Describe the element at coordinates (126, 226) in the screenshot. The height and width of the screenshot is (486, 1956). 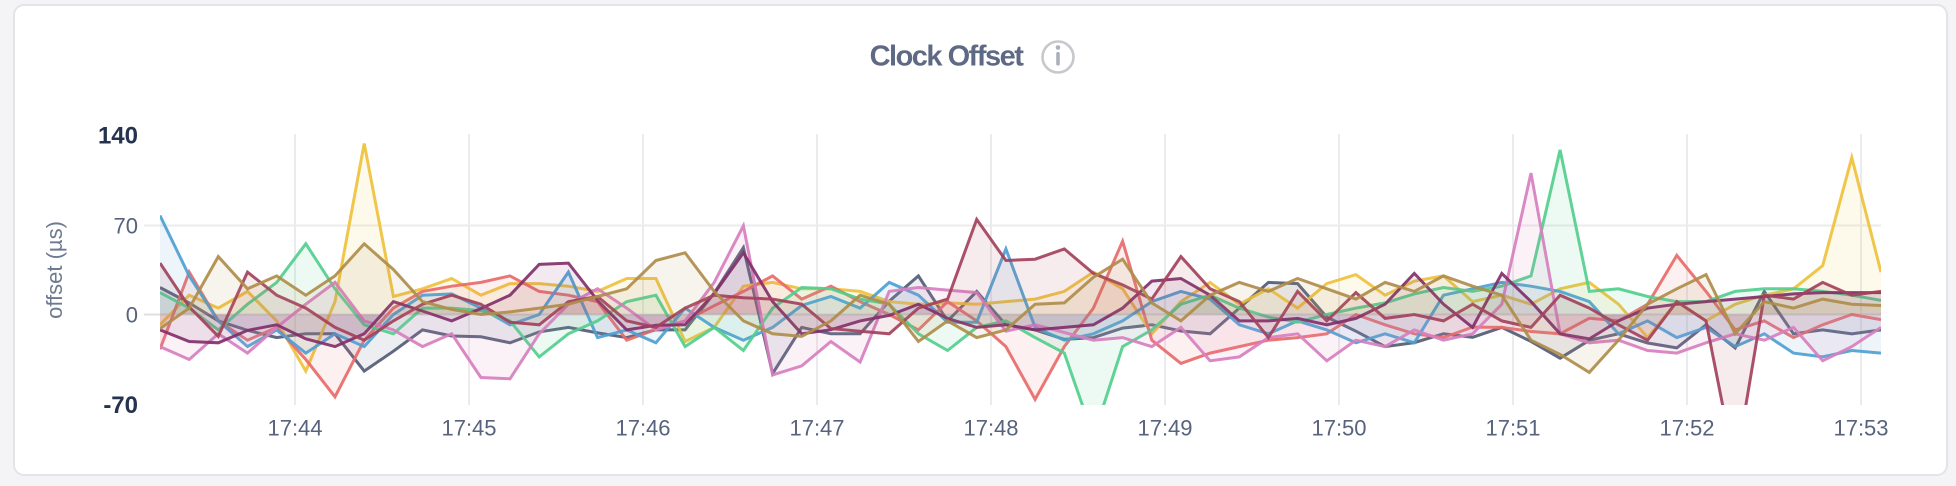
I see `svg-text: 70` at that location.